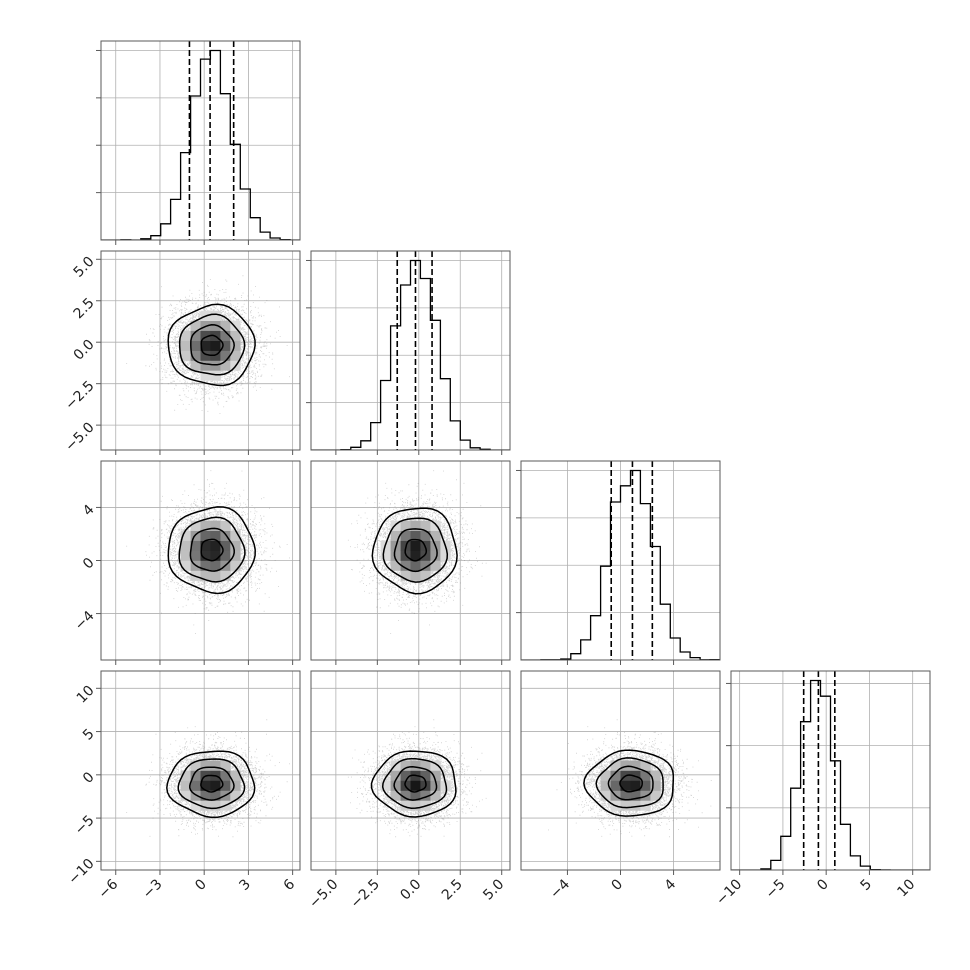 Image resolution: width=970 pixels, height=970 pixels. I want to click on y-tick-label: −4, so click(85, 621).